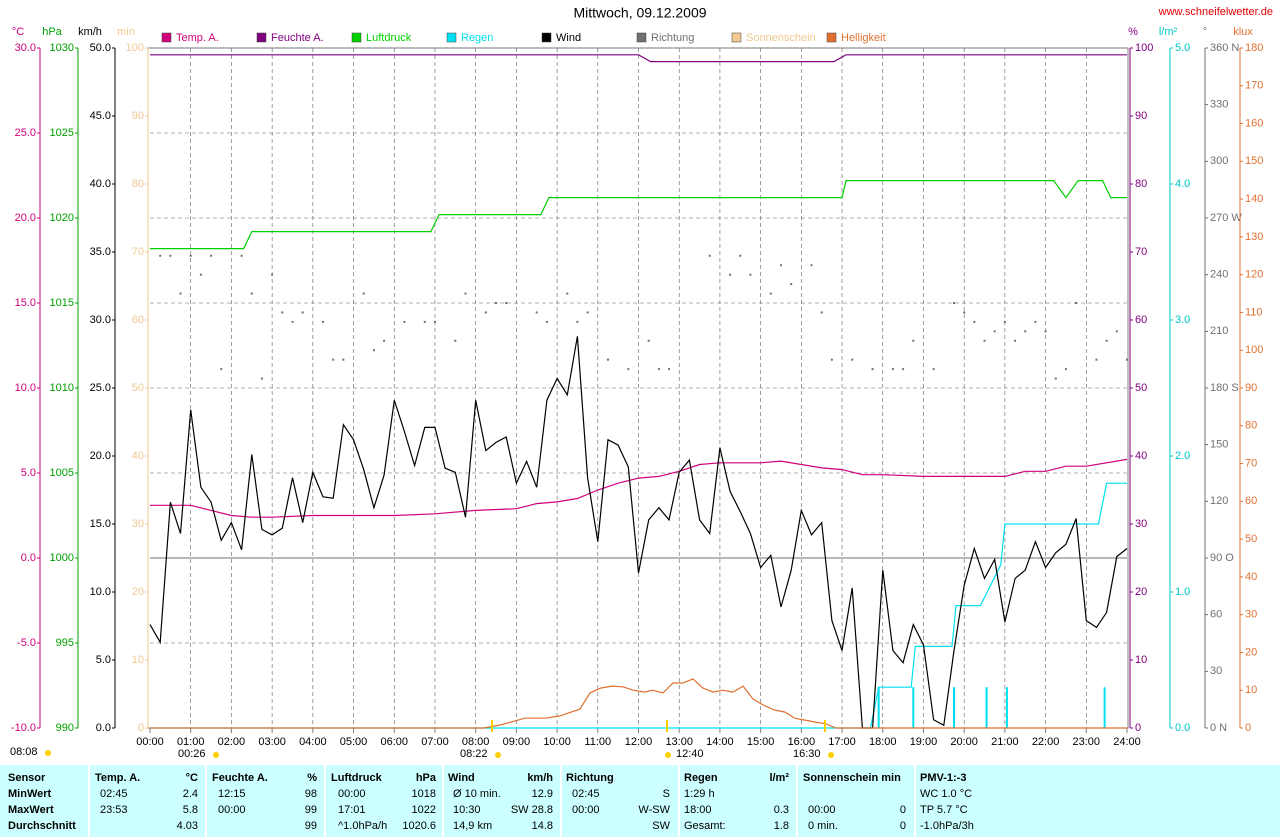  I want to click on y-tick-label: 15.0, so click(25, 303).